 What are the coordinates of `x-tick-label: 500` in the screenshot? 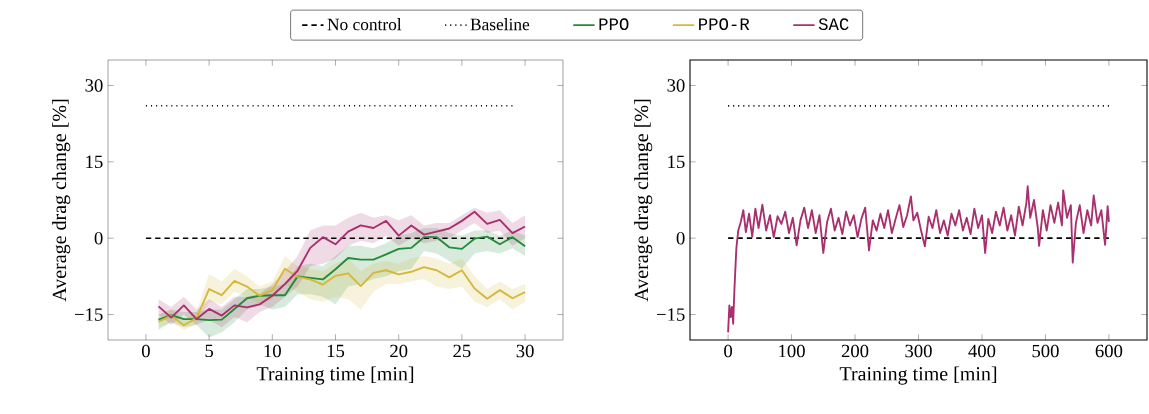 It's located at (1045, 351).